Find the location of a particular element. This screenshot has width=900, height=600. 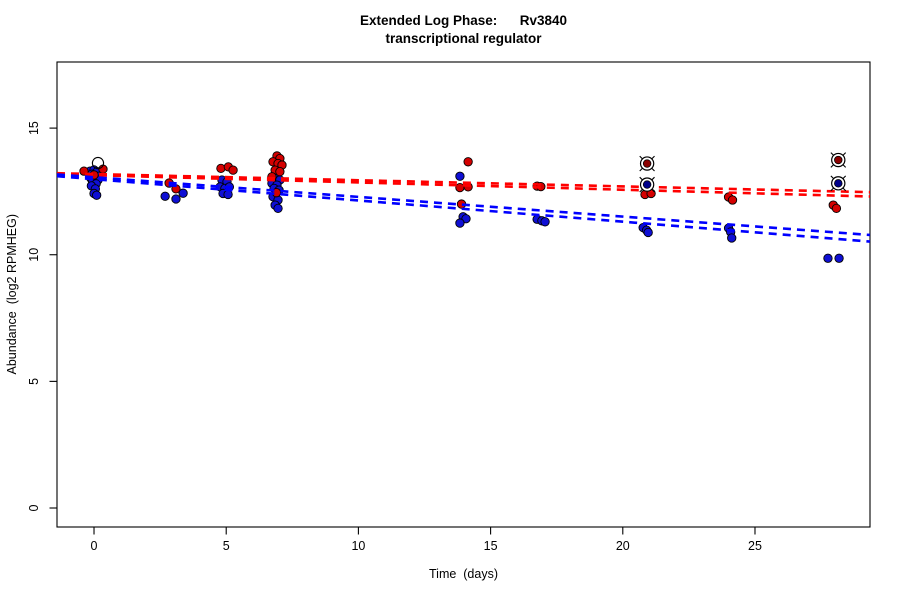

y-axis-tick-label: 5 is located at coordinates (34, 381).